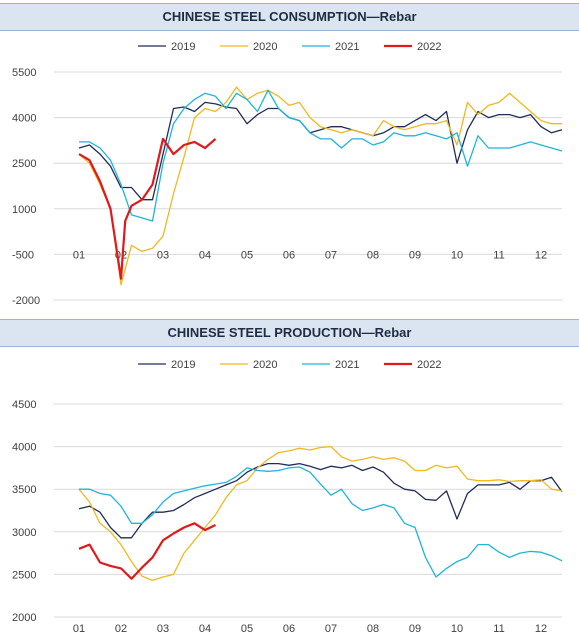  Describe the element at coordinates (24, 533) in the screenshot. I see `y-tick-label: 3000` at that location.